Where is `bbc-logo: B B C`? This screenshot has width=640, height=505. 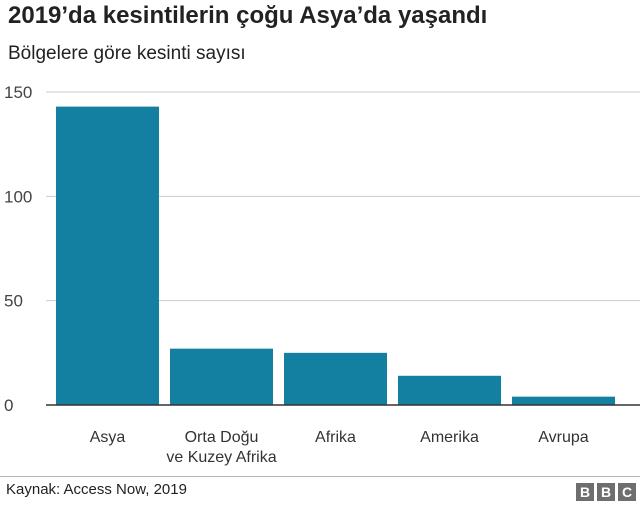 bbc-logo: B B C is located at coordinates (606, 492).